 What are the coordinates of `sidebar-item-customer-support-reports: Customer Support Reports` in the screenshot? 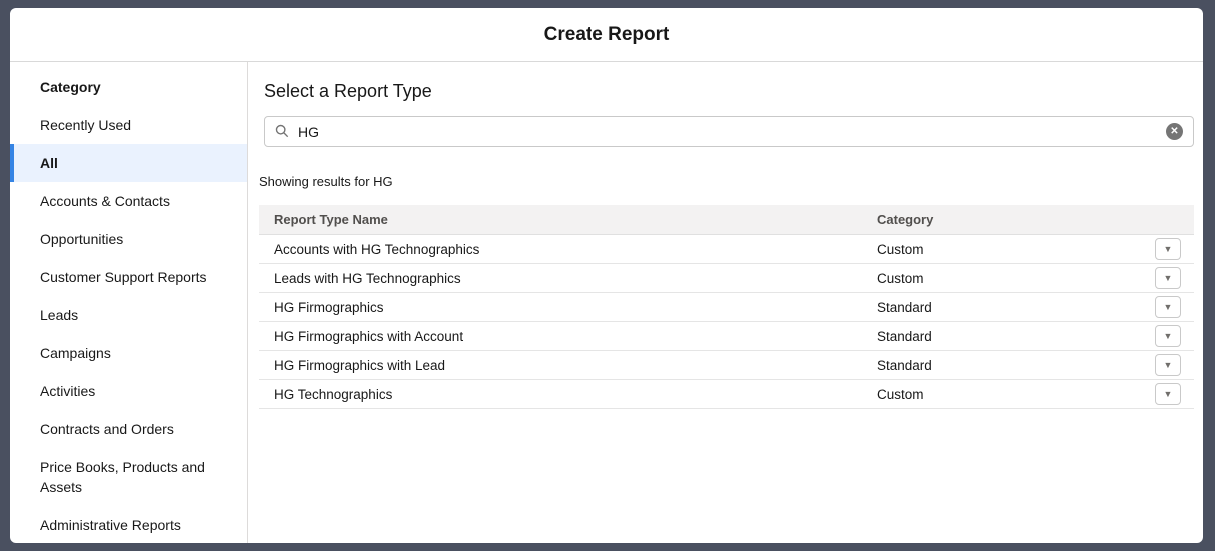 It's located at (123, 277).